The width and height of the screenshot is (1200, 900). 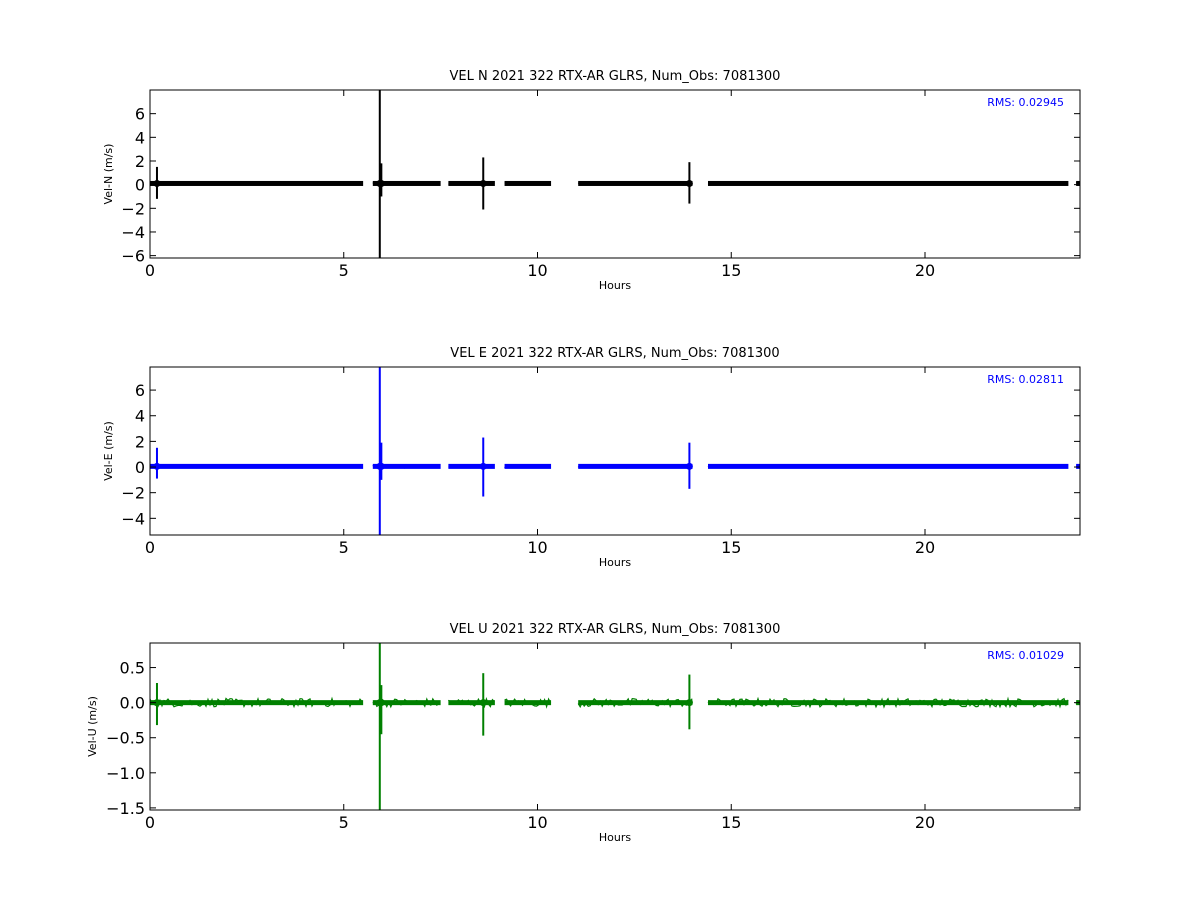 I want to click on y-tick-label: −1.5, so click(x=125, y=808).